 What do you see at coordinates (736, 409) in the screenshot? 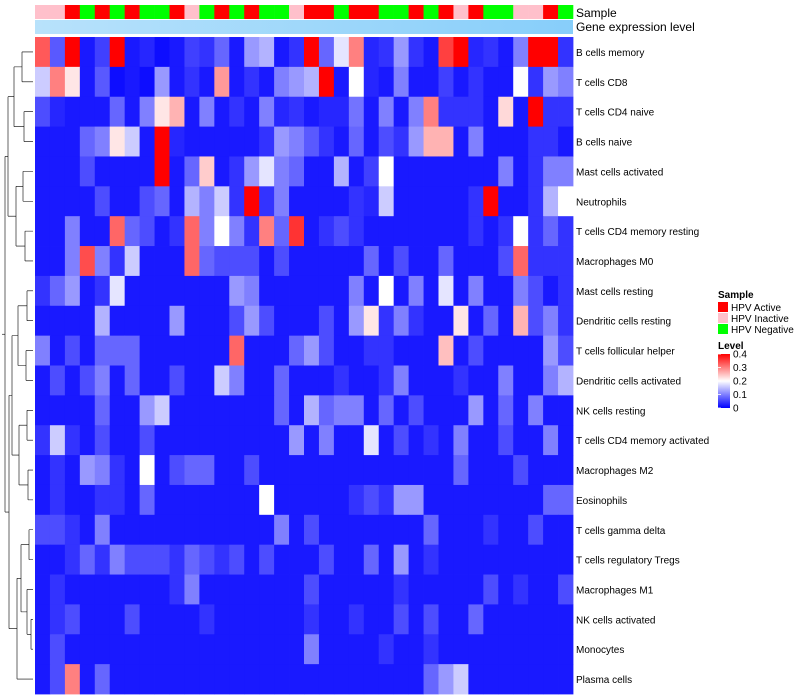
I see `legend-tick-label: 0` at bounding box center [736, 409].